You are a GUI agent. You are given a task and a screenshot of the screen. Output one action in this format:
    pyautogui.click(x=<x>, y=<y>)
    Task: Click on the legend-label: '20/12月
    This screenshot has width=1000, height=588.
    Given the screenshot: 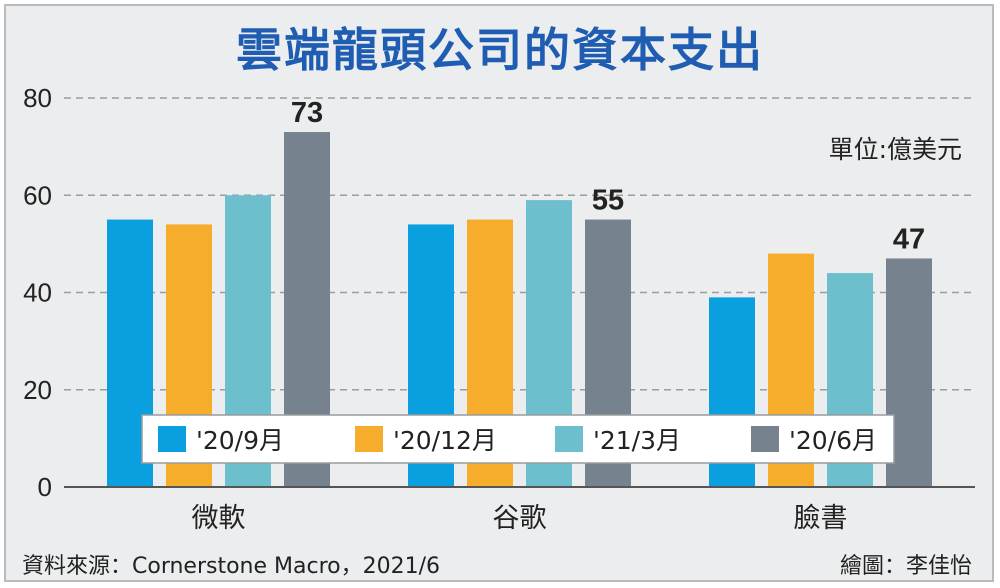 What is the action you would take?
    pyautogui.click(x=445, y=440)
    